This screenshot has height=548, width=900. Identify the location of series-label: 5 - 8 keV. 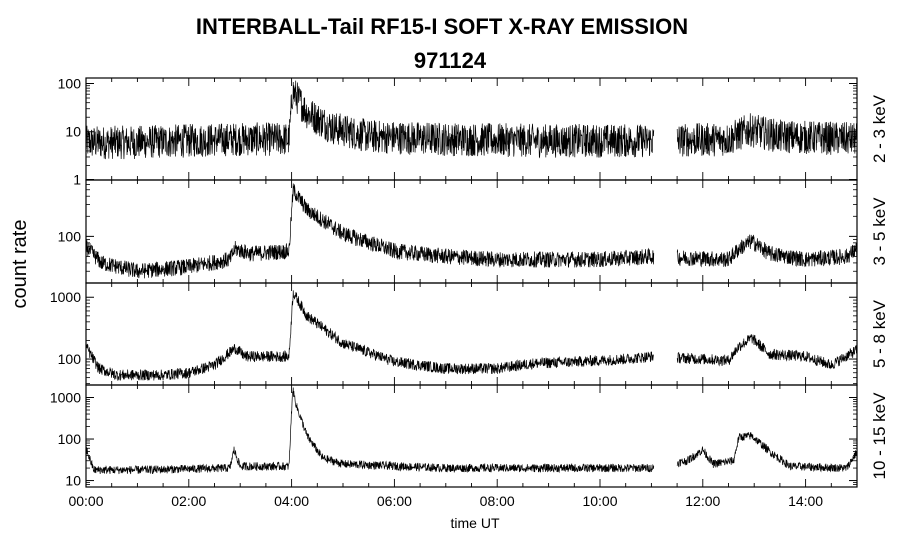
(879, 333).